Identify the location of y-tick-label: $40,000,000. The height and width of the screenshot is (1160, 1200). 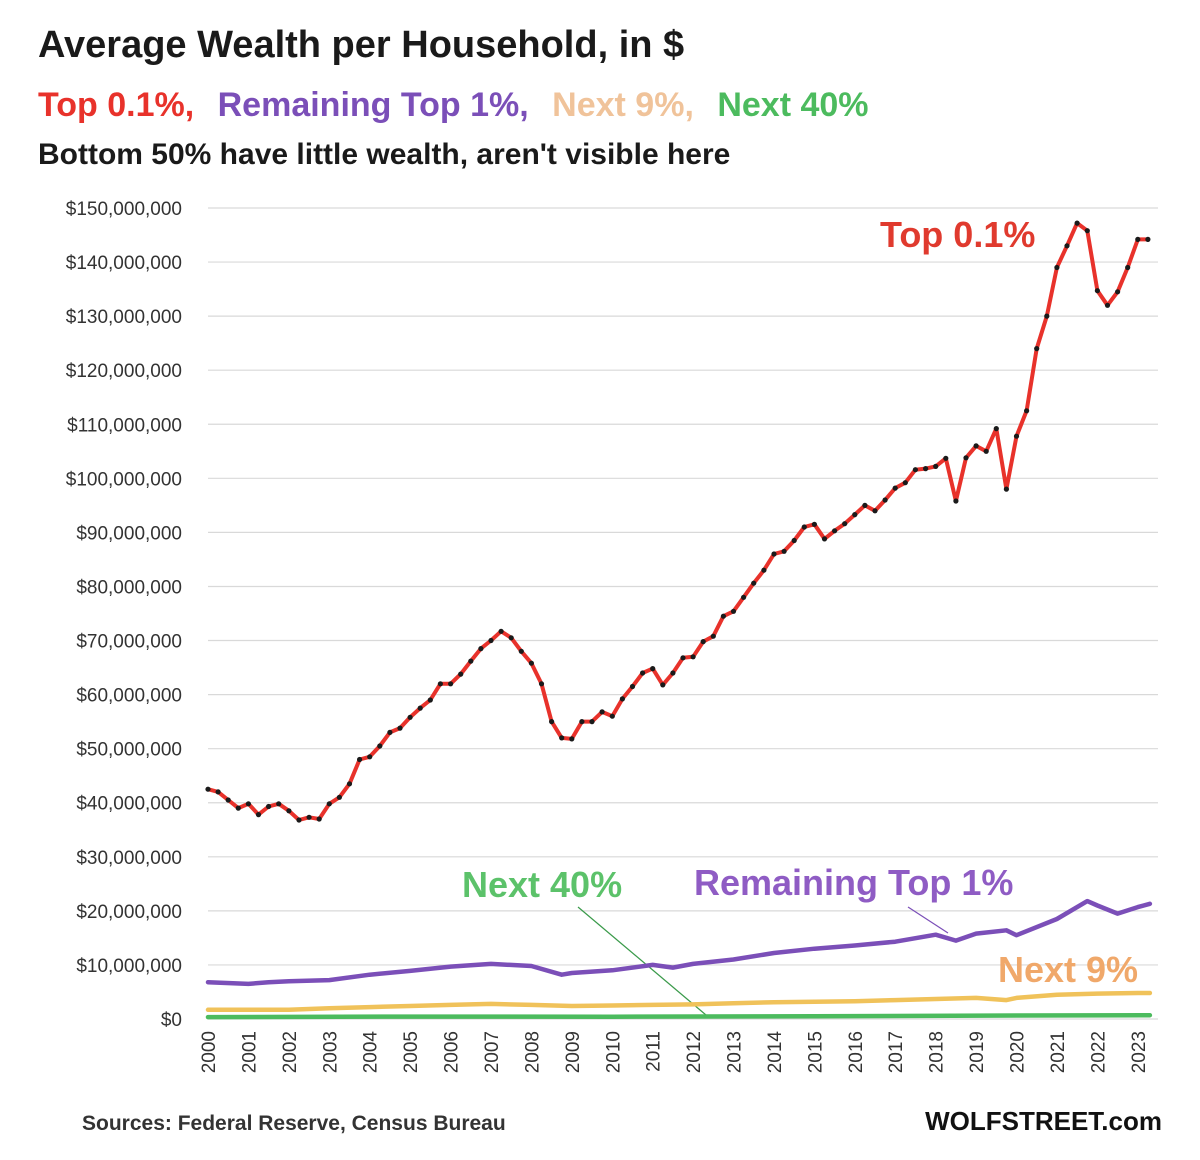
(129, 804).